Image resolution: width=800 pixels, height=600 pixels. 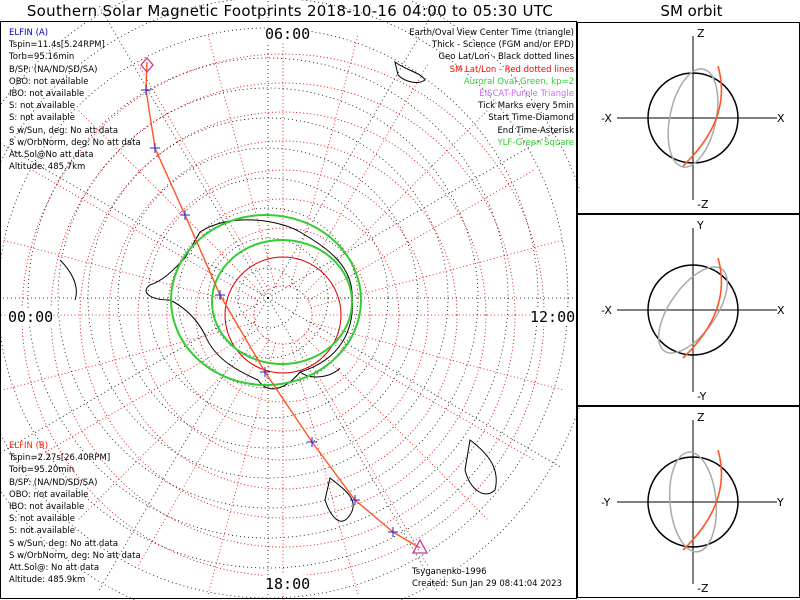 What do you see at coordinates (29, 33) in the screenshot?
I see `sat-a-name: ELFIN (A)` at bounding box center [29, 33].